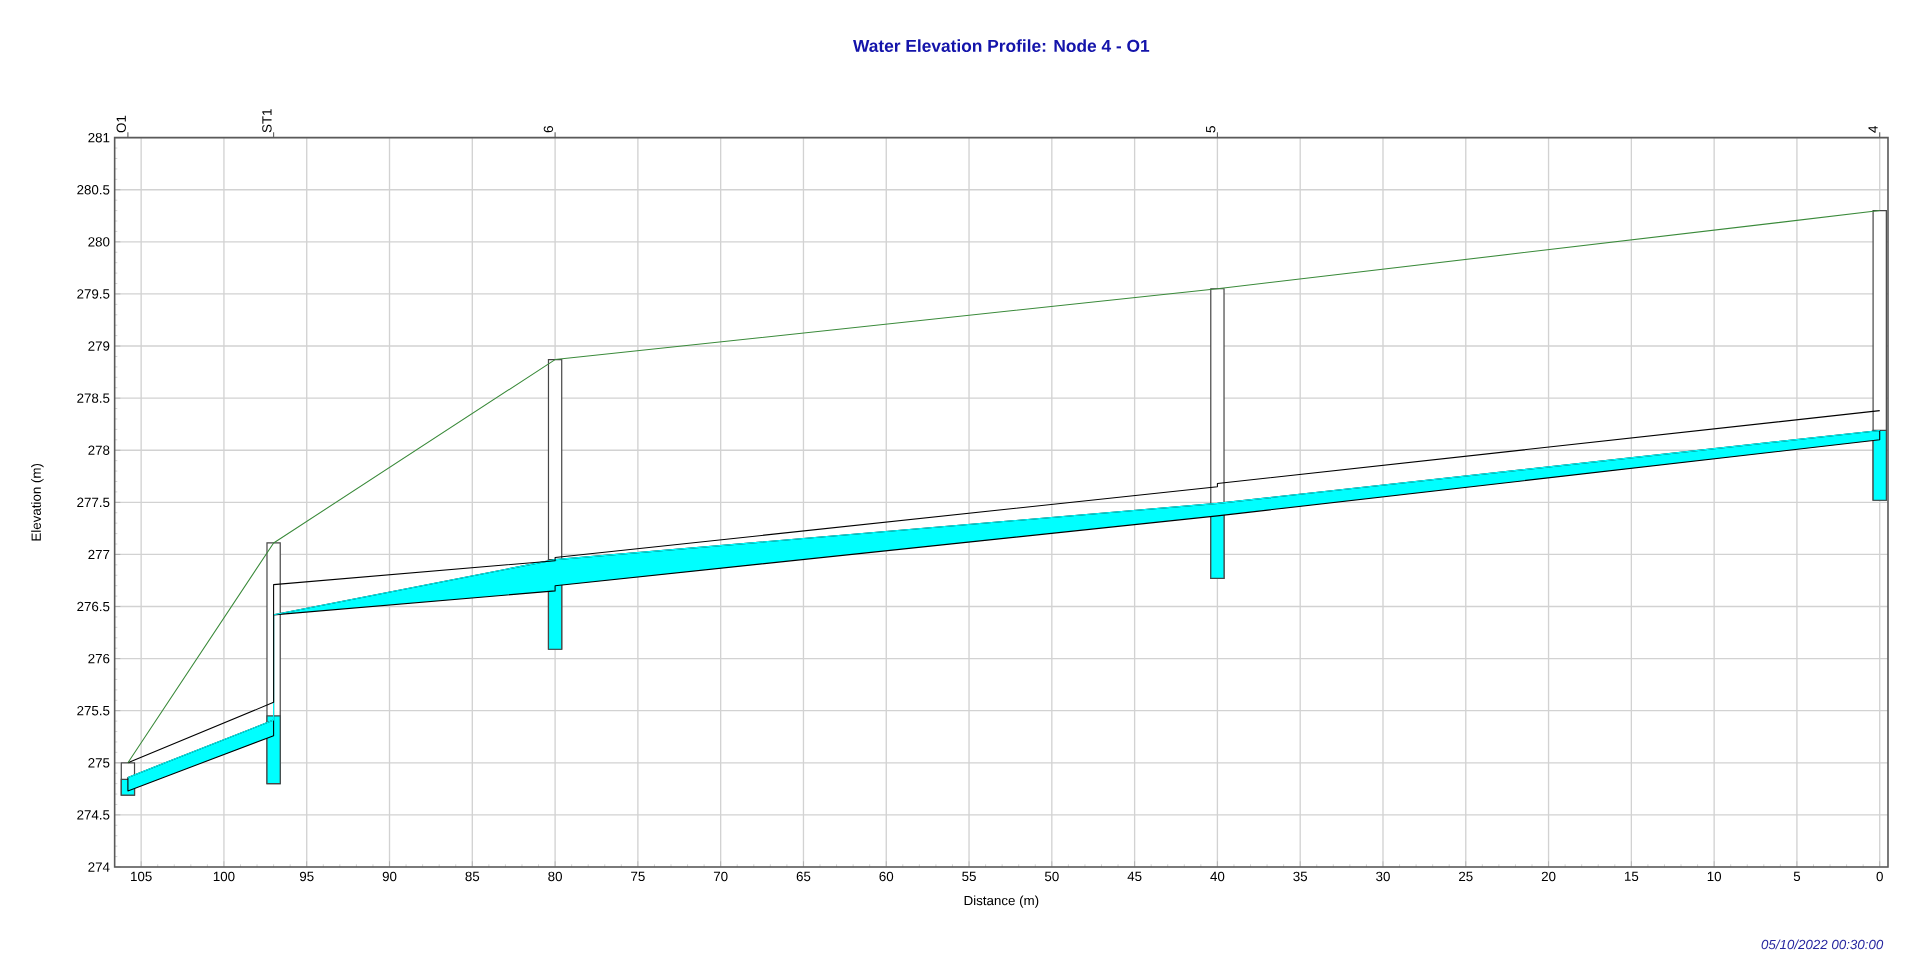 This screenshot has height=963, width=1906. I want to click on x-tick-label: 70, so click(720, 876).